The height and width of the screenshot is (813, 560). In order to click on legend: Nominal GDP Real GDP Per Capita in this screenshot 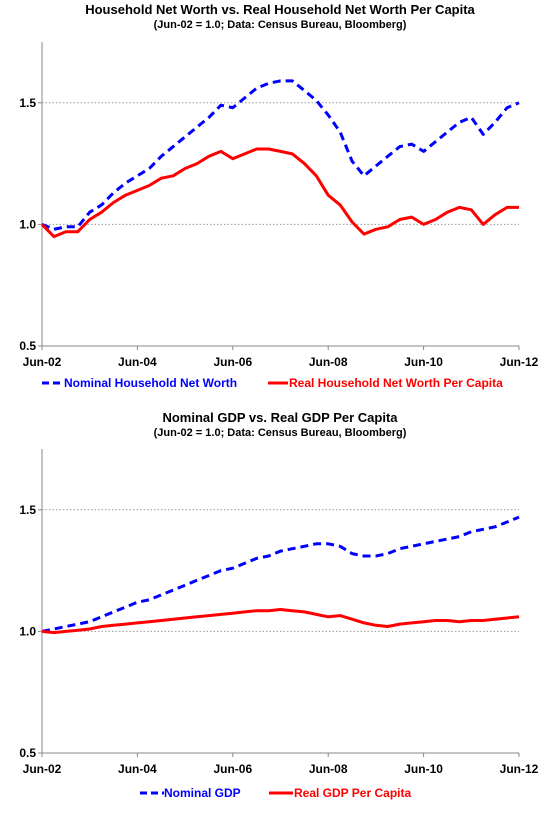, I will do `click(275, 793)`.